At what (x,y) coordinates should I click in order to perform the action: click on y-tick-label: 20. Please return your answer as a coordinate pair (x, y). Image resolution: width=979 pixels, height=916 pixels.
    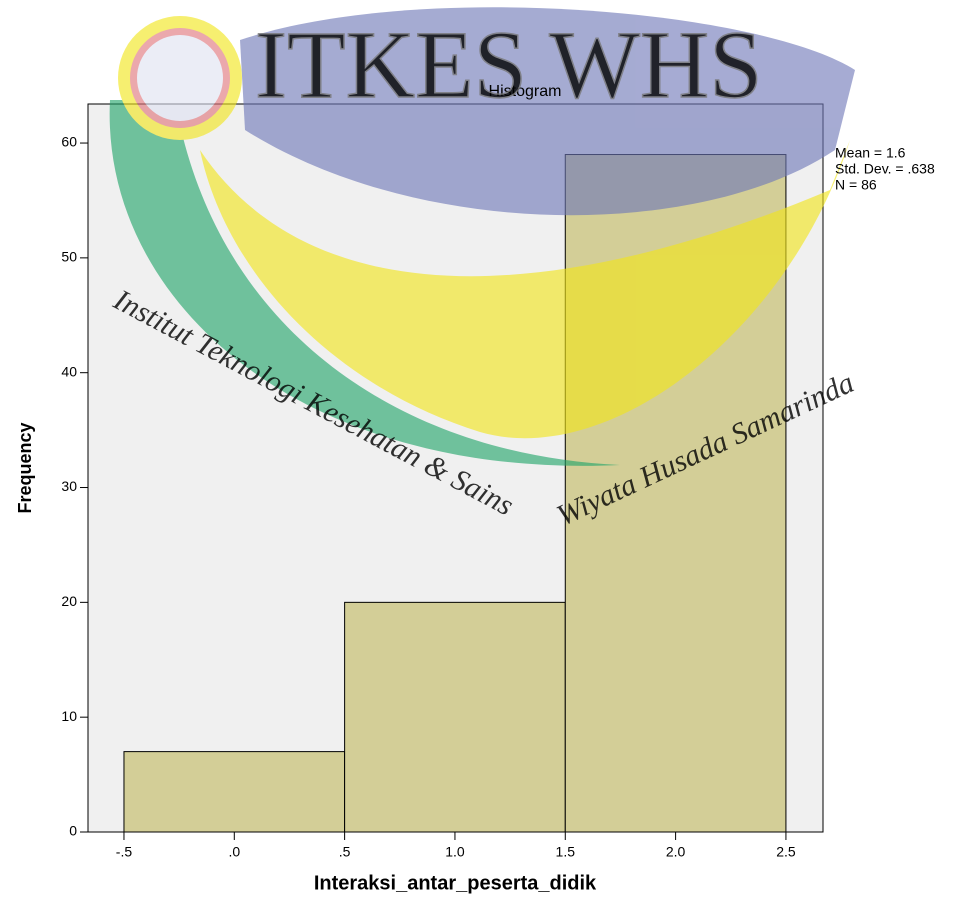
    Looking at the image, I should click on (69, 601).